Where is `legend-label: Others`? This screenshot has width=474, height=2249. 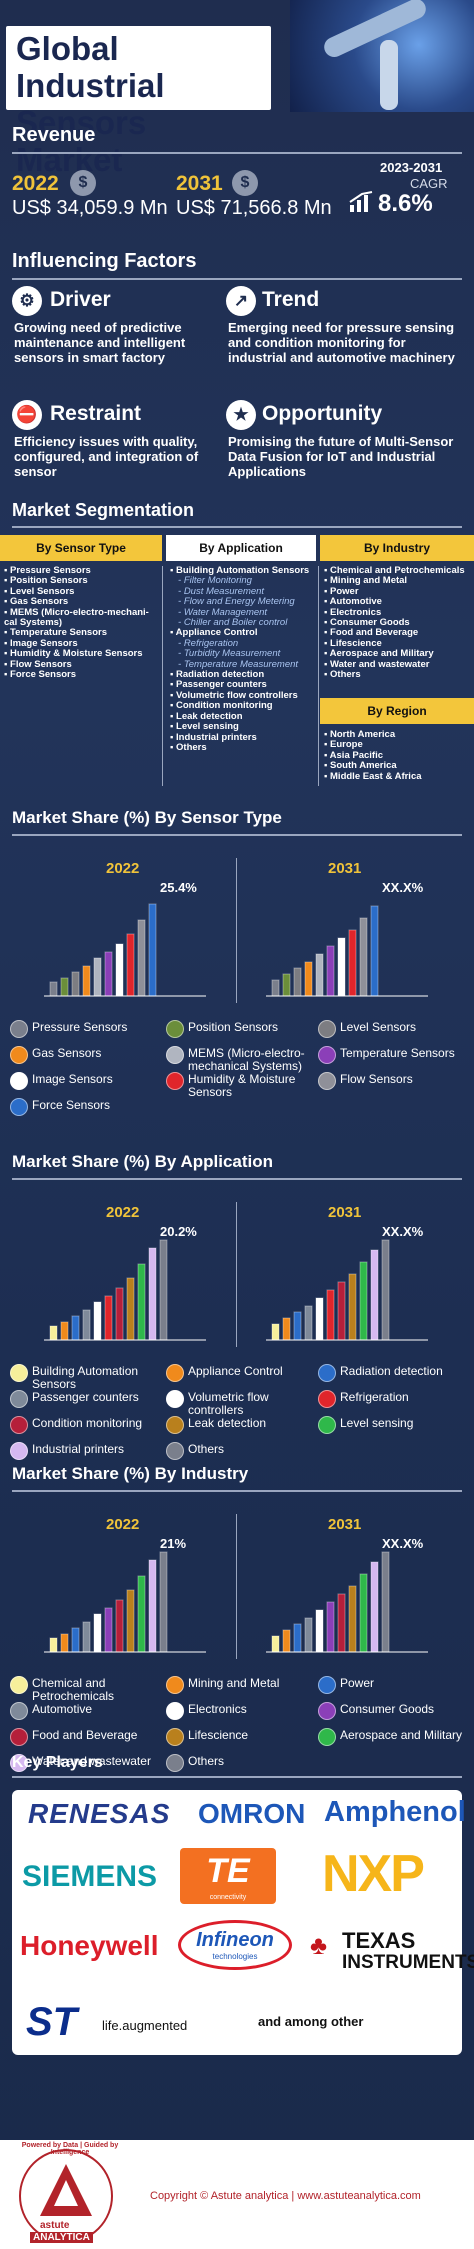 legend-label: Others is located at coordinates (206, 1449).